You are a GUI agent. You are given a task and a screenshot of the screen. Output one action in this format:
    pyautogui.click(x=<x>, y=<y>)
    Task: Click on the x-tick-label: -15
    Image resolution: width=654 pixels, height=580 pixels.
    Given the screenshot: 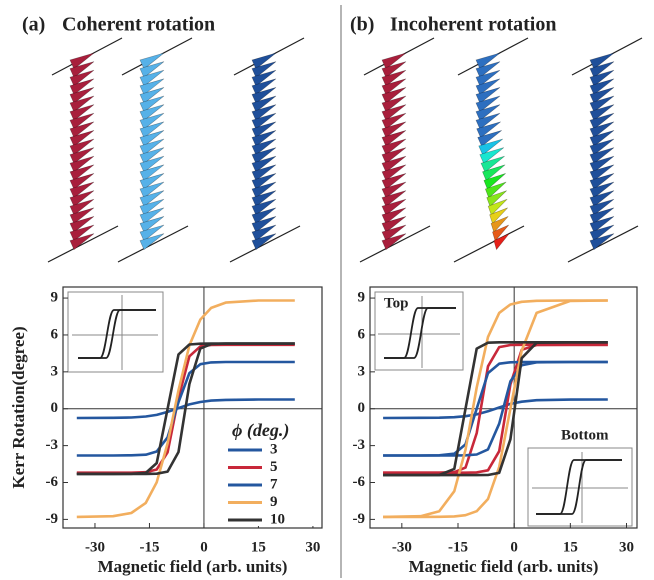 What is the action you would take?
    pyautogui.click(x=458, y=547)
    